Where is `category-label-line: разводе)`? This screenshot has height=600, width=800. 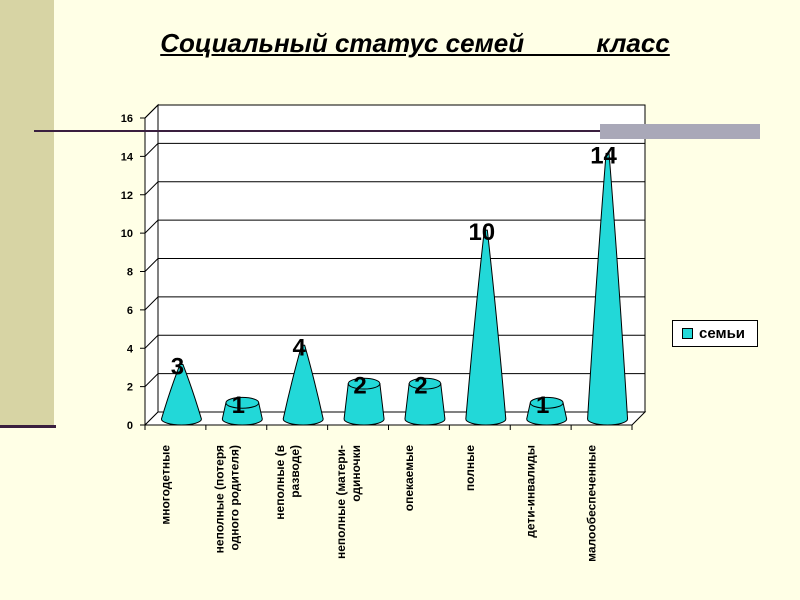
category-label-line: разводе) is located at coordinates (295, 471).